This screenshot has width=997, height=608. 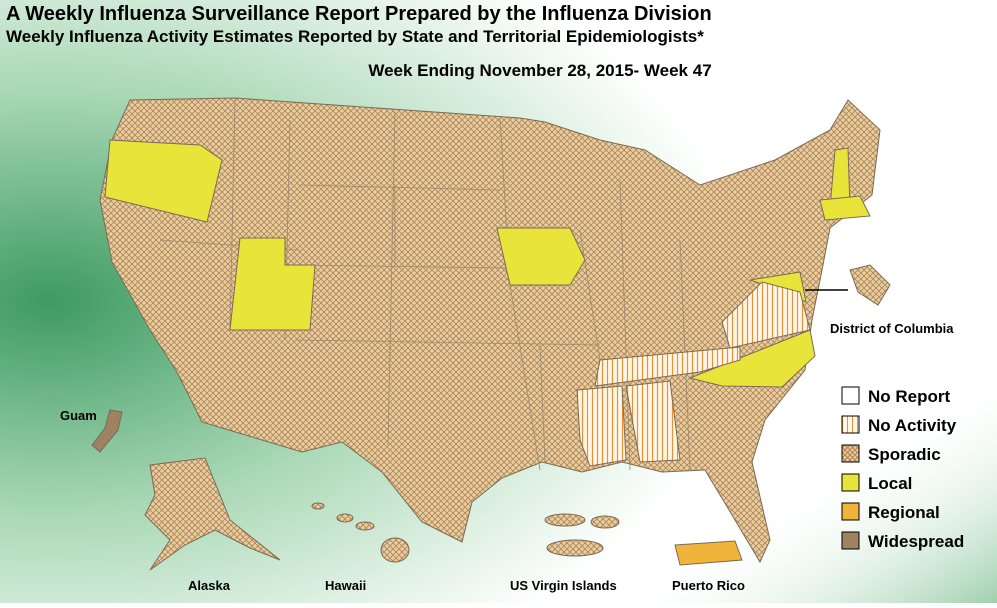 What do you see at coordinates (345, 585) in the screenshot?
I see `hawaii-label: Hawaii` at bounding box center [345, 585].